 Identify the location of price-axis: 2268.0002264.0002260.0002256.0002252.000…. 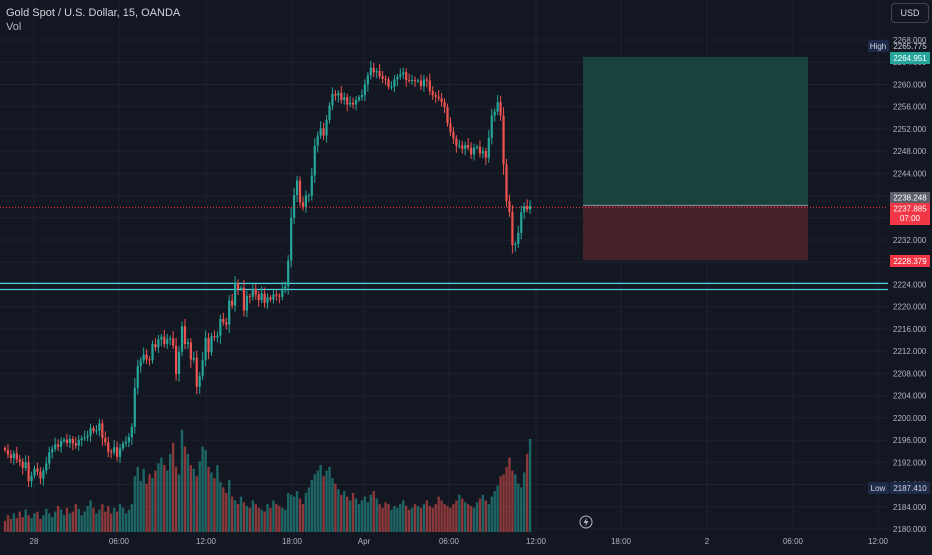
(910, 285).